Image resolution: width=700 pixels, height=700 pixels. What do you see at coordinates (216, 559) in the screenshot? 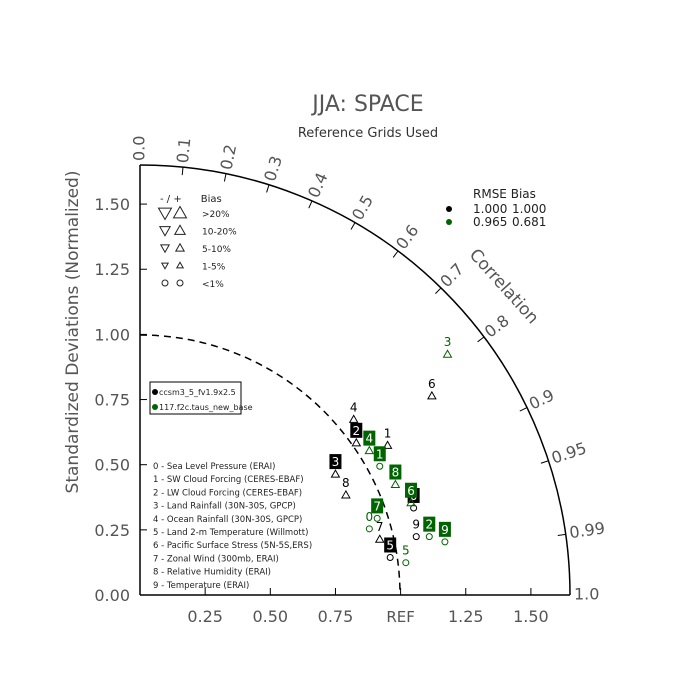
I see `variable-list-item: 7 - Zonal Wind (300mb, ERAI)` at bounding box center [216, 559].